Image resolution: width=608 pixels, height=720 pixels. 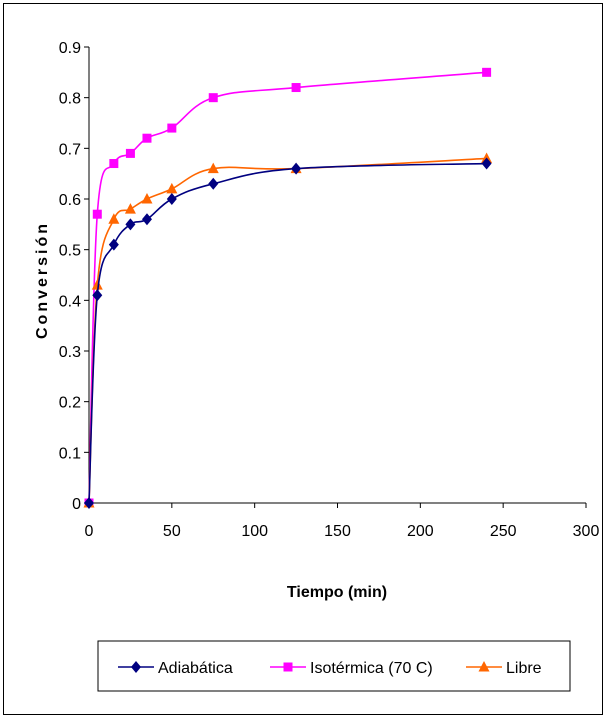 What do you see at coordinates (371, 668) in the screenshot?
I see `legend-label: Isotérmica (70 C)` at bounding box center [371, 668].